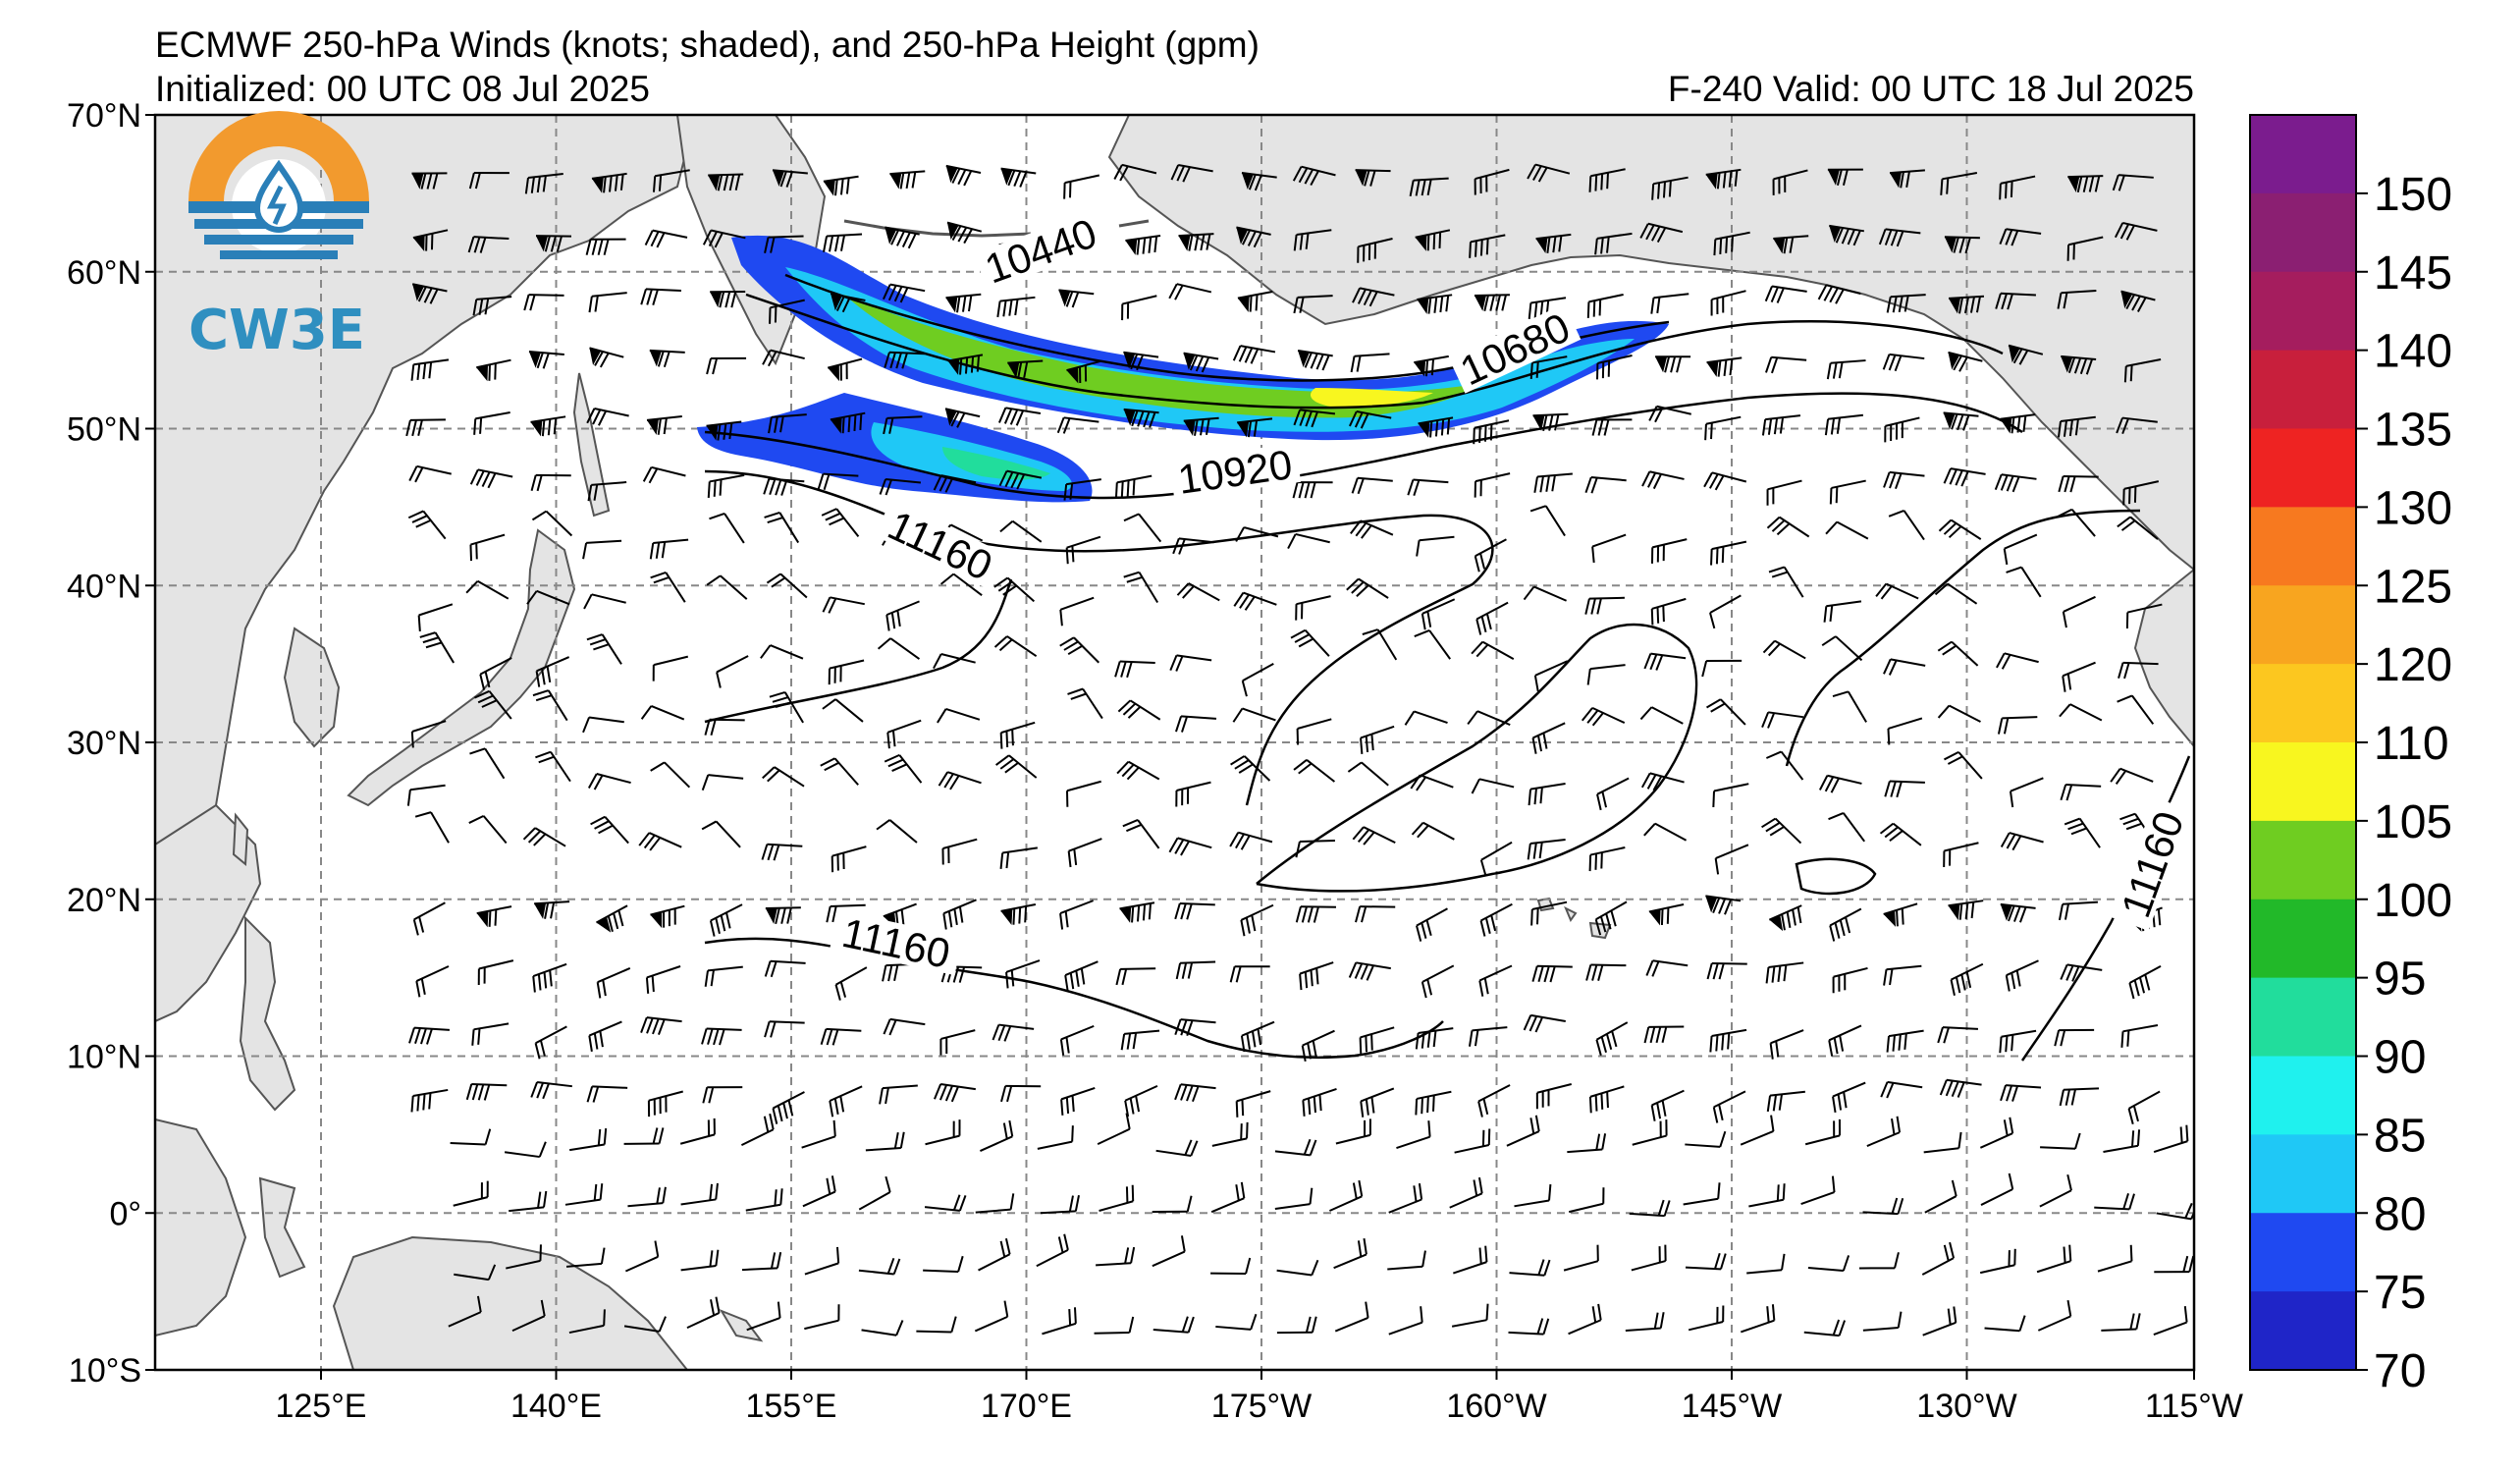  I want to click on contour-11160-west, so click(858, 651).